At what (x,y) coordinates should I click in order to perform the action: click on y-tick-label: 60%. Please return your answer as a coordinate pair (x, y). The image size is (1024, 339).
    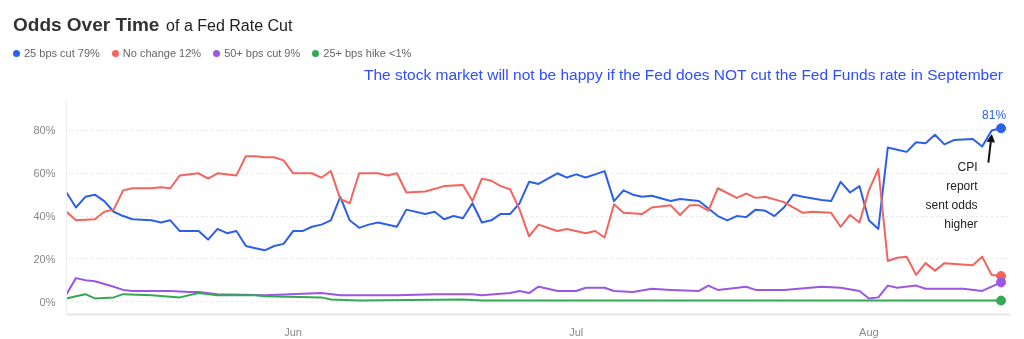
    Looking at the image, I should click on (44, 173).